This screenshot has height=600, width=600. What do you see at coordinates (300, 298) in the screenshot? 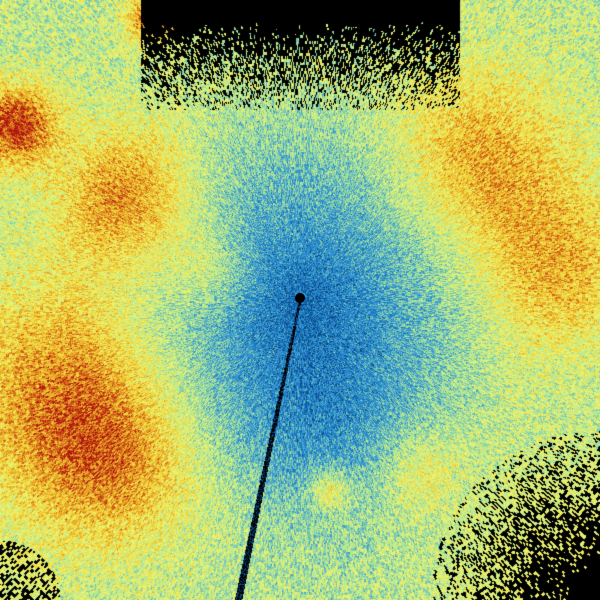
I see `radar-site-marker` at bounding box center [300, 298].